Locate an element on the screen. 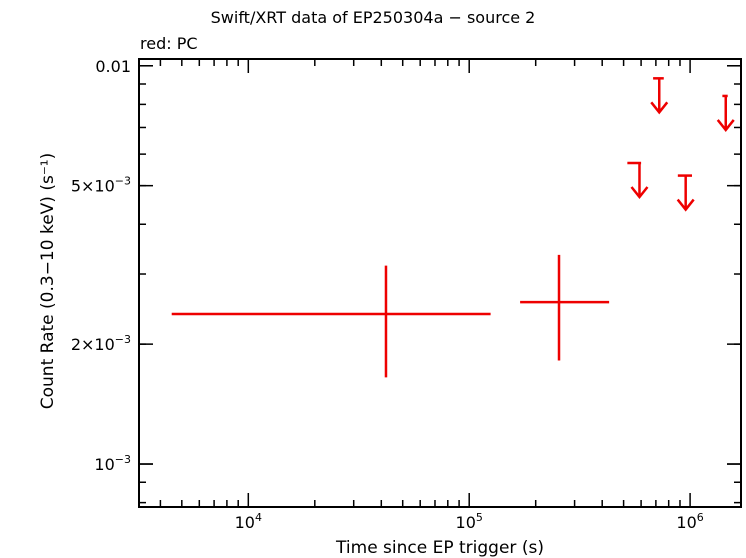 This screenshot has height=558, width=746. y-tick-label: 2×10⁻³ is located at coordinates (101, 343).